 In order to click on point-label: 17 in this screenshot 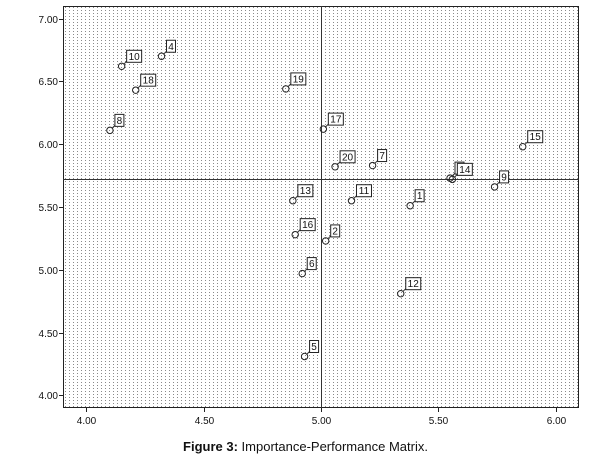, I will do `click(336, 120)`.